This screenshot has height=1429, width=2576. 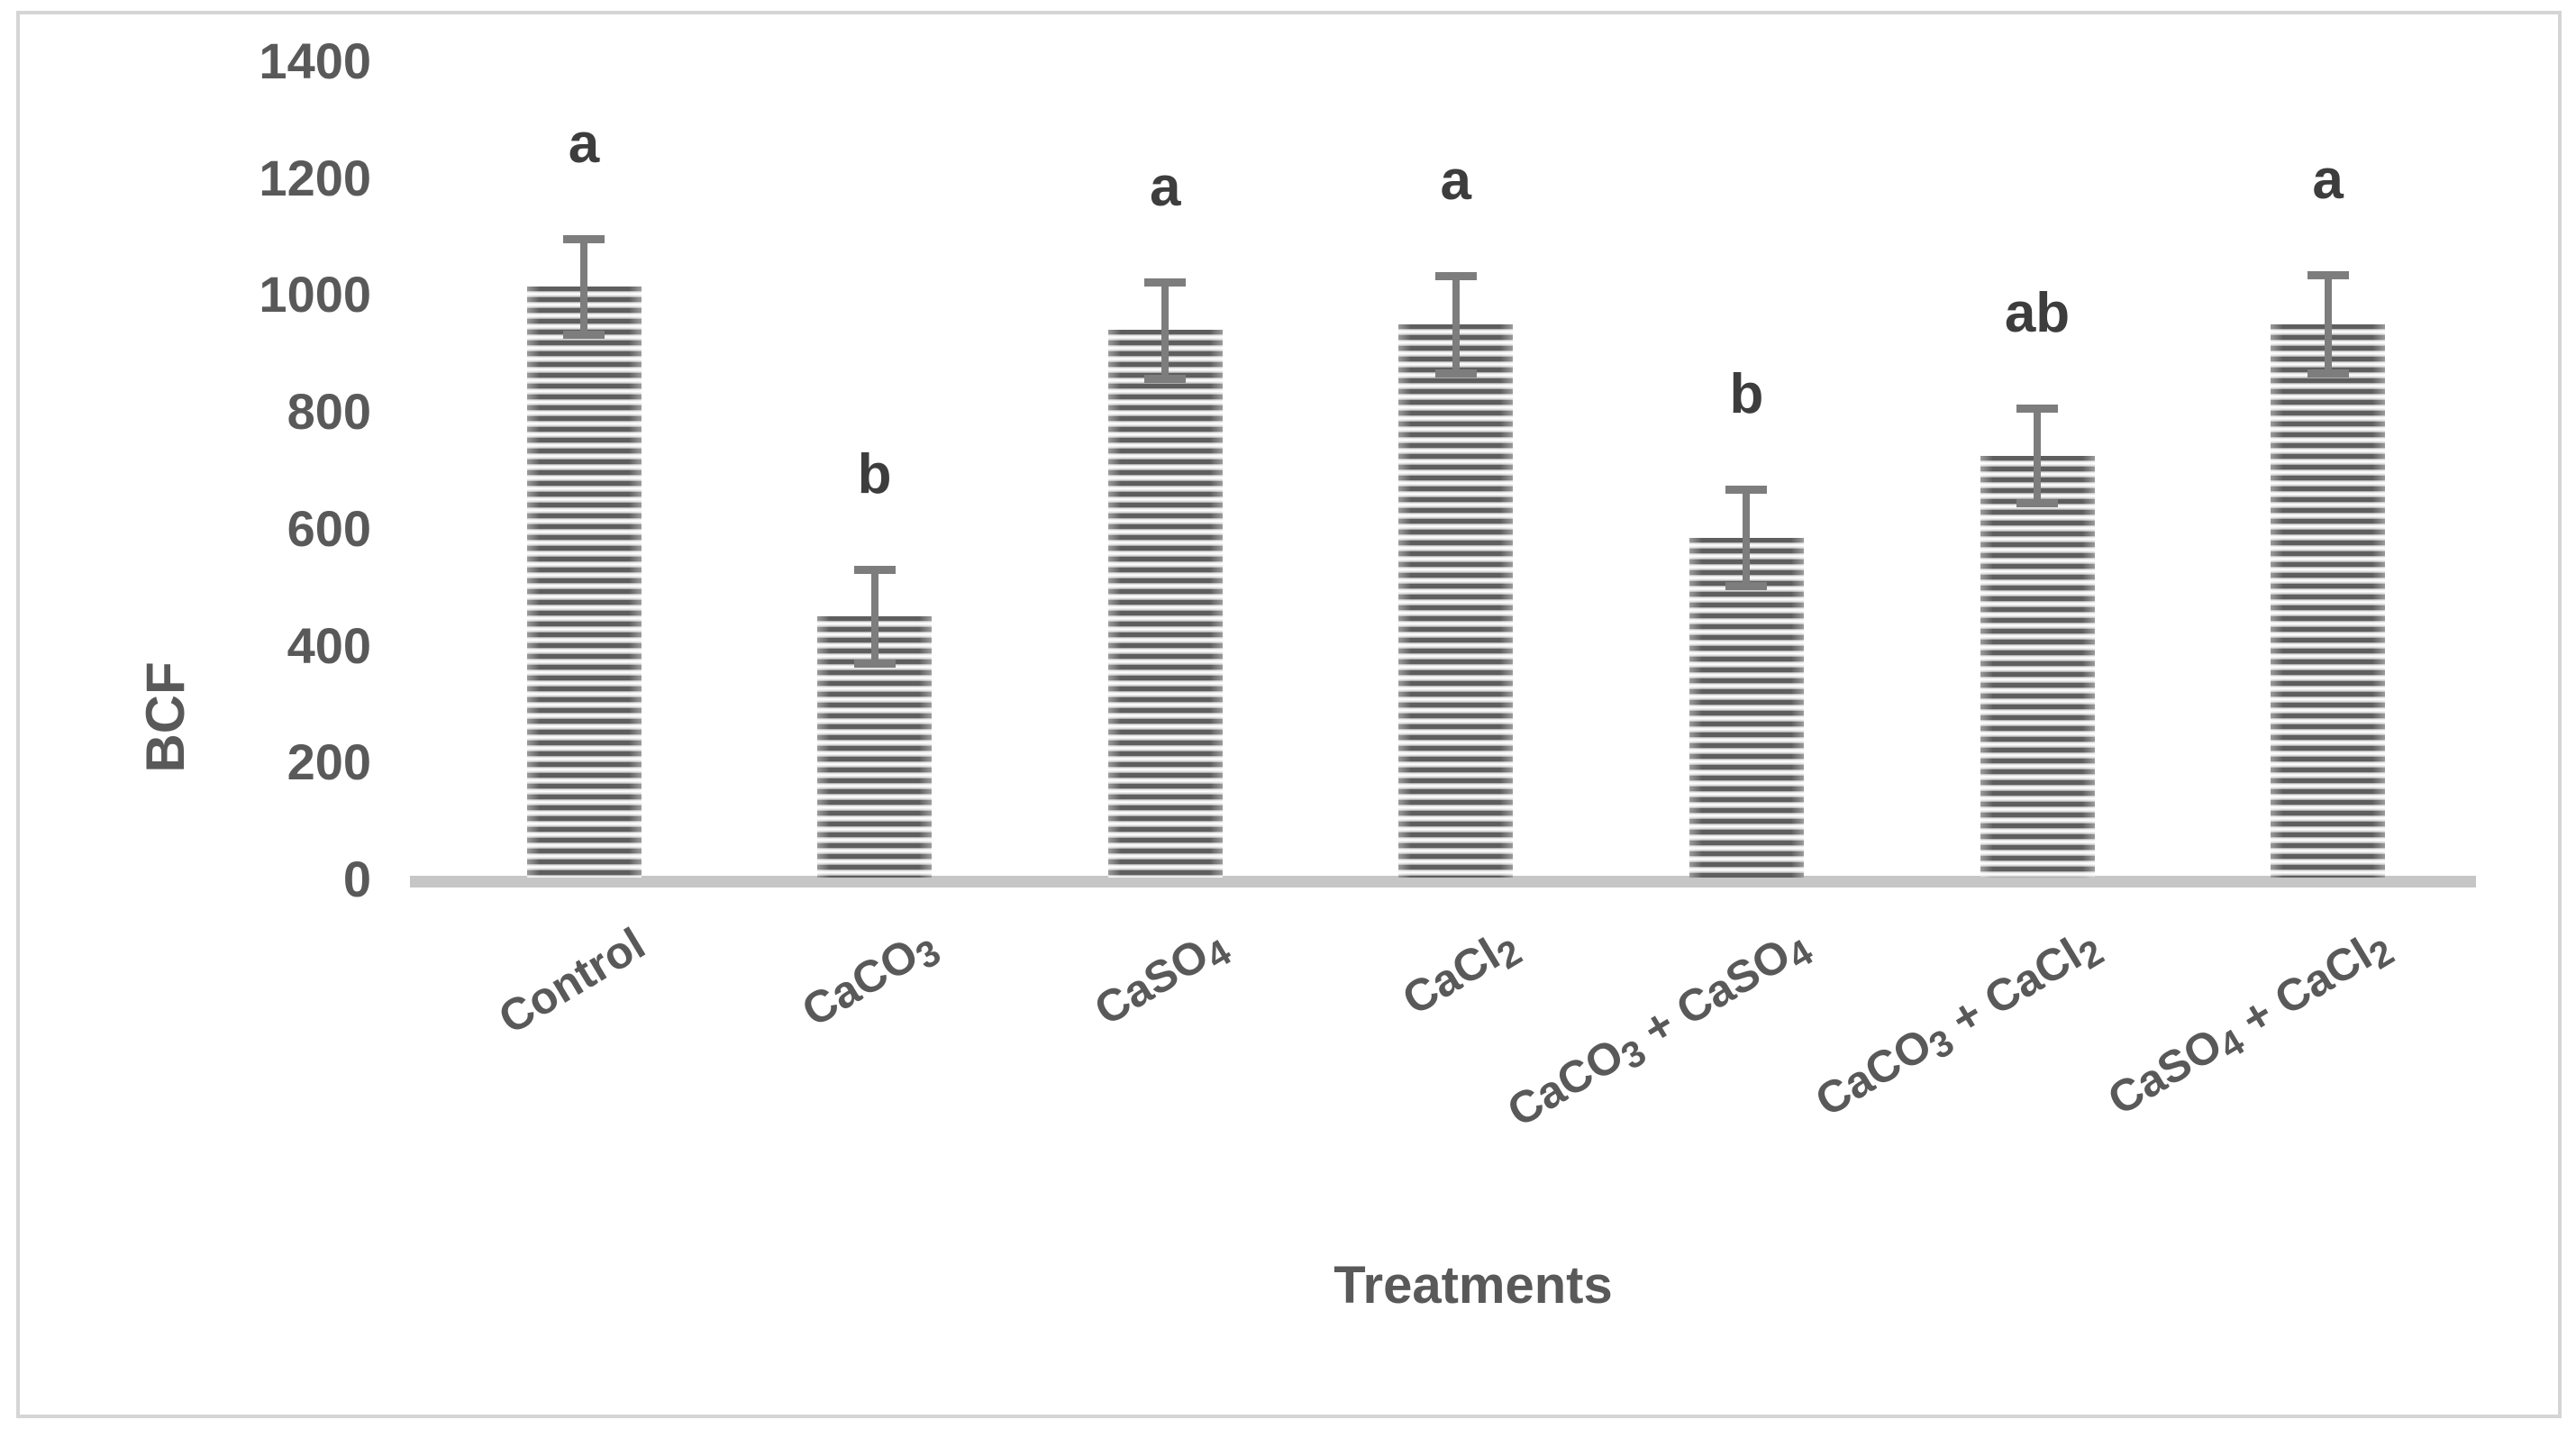 I want to click on significance-letter: ab, so click(x=2037, y=313).